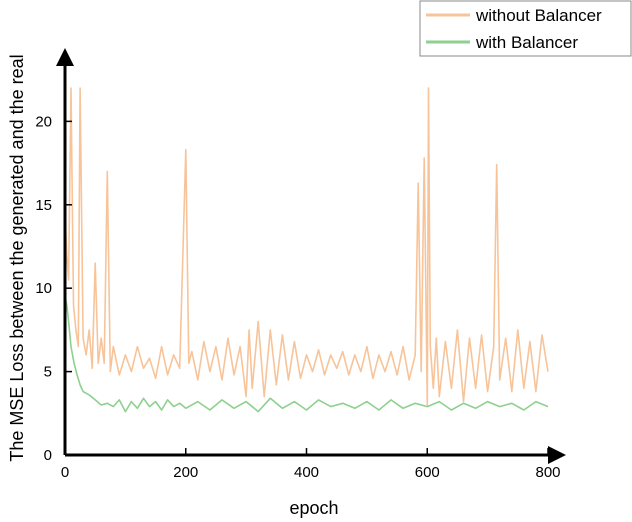  I want to click on y-tick-label: 0, so click(48, 455).